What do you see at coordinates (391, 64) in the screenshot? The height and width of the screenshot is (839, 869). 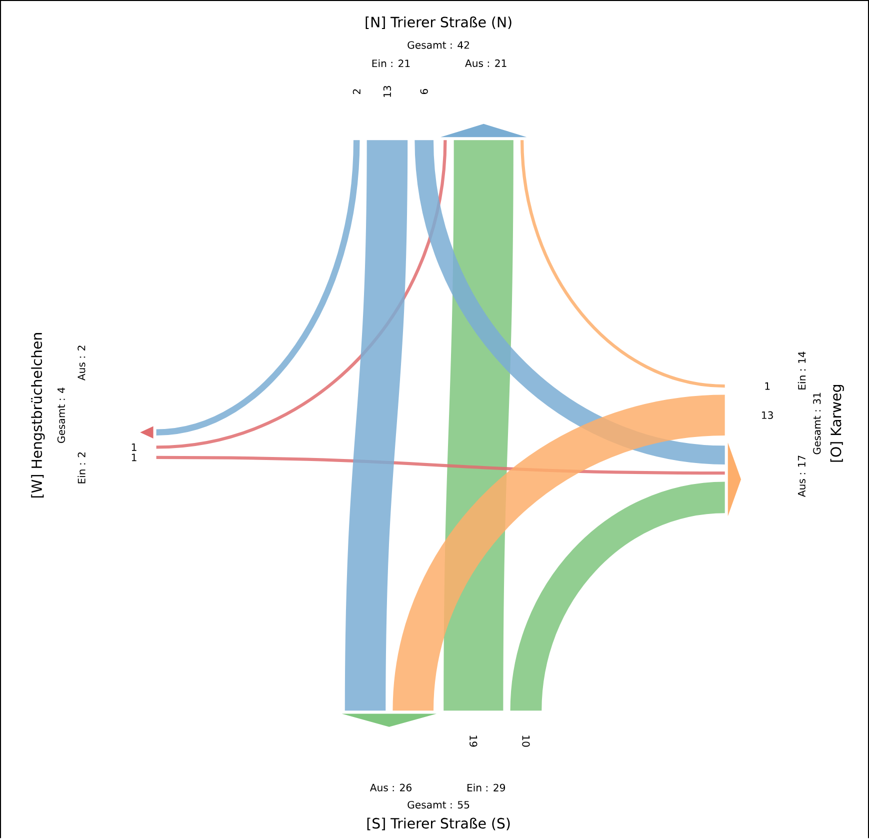 I see `text: Ein : 21` at bounding box center [391, 64].